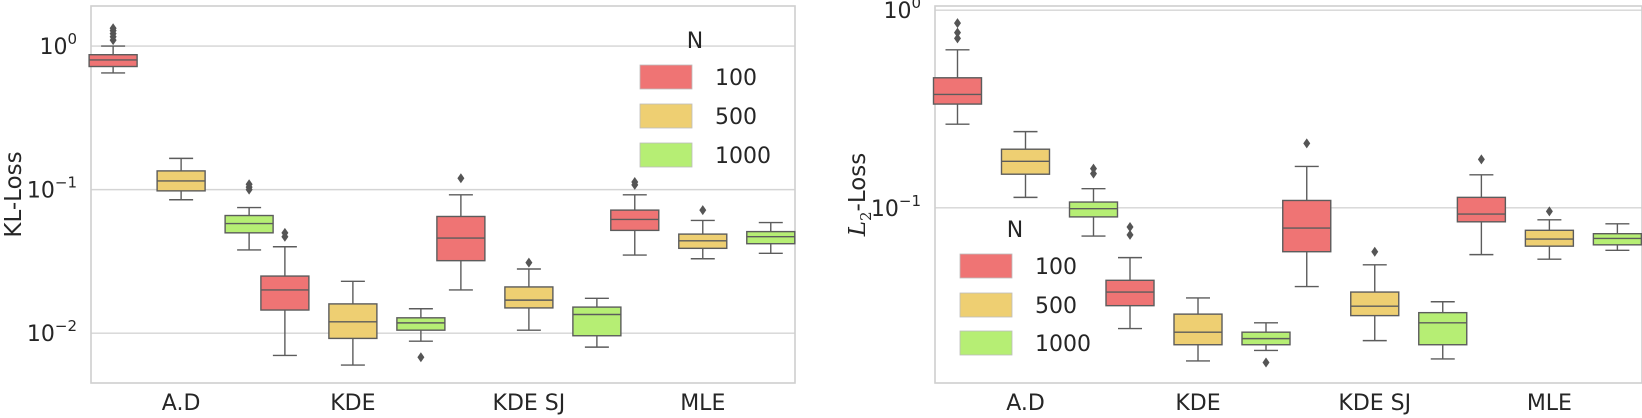 This screenshot has height=418, width=1642. I want to click on y-tick-label: 10⁻², so click(52, 332).